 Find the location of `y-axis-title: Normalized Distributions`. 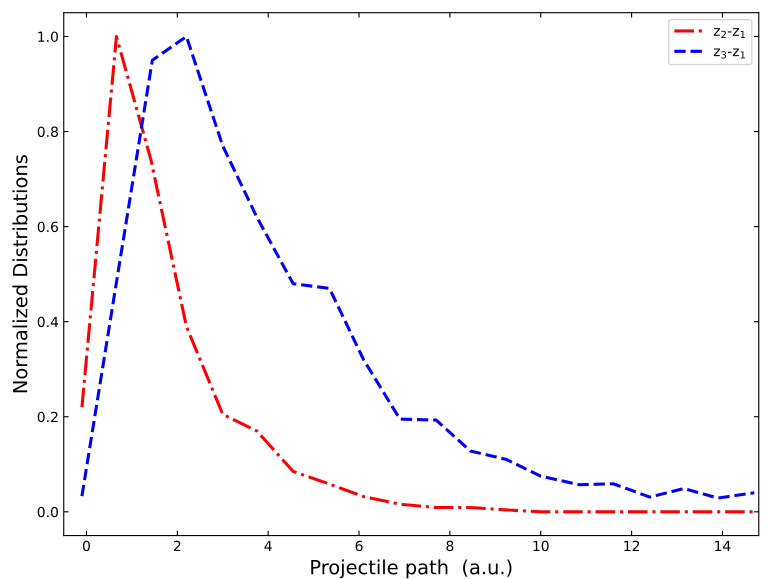

y-axis-title: Normalized Distributions is located at coordinates (20, 273).